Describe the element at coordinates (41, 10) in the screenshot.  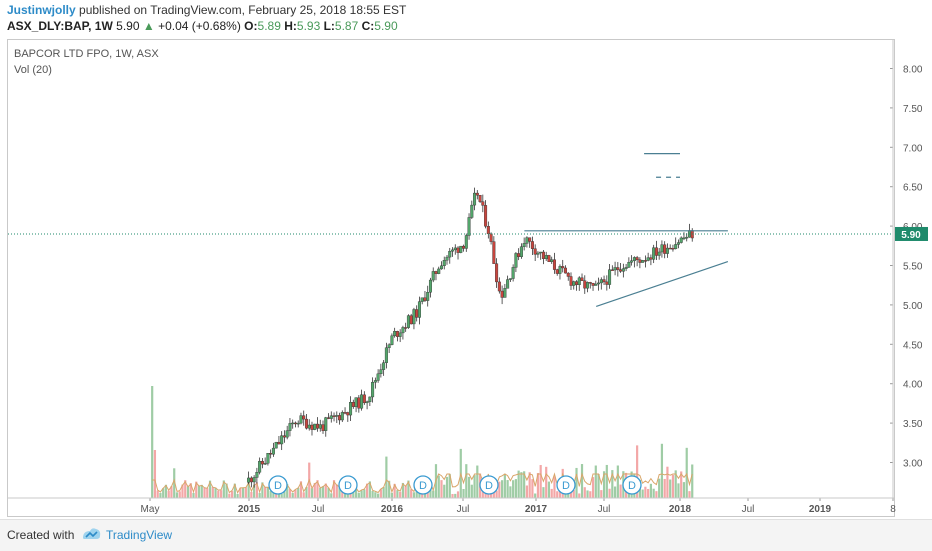
I see `author-link: Justinwjolly` at that location.